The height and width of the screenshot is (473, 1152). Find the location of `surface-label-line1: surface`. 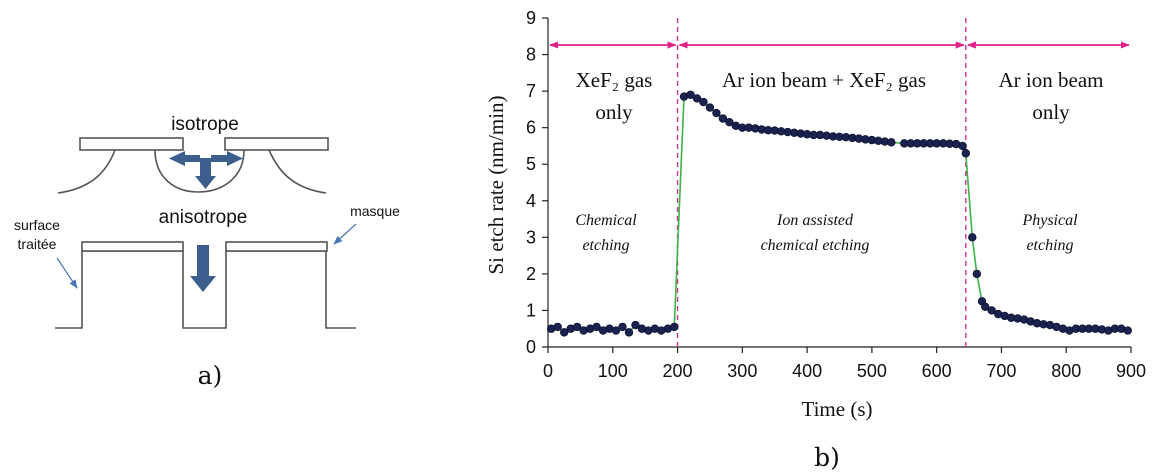

surface-label-line1: surface is located at coordinates (37, 225).